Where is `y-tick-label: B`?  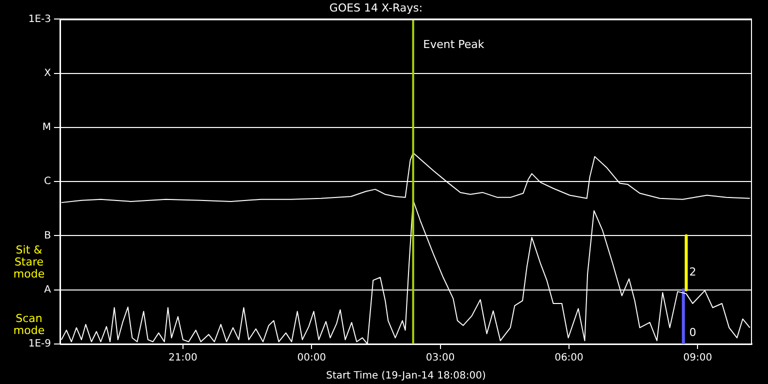 y-tick-label: B is located at coordinates (48, 236).